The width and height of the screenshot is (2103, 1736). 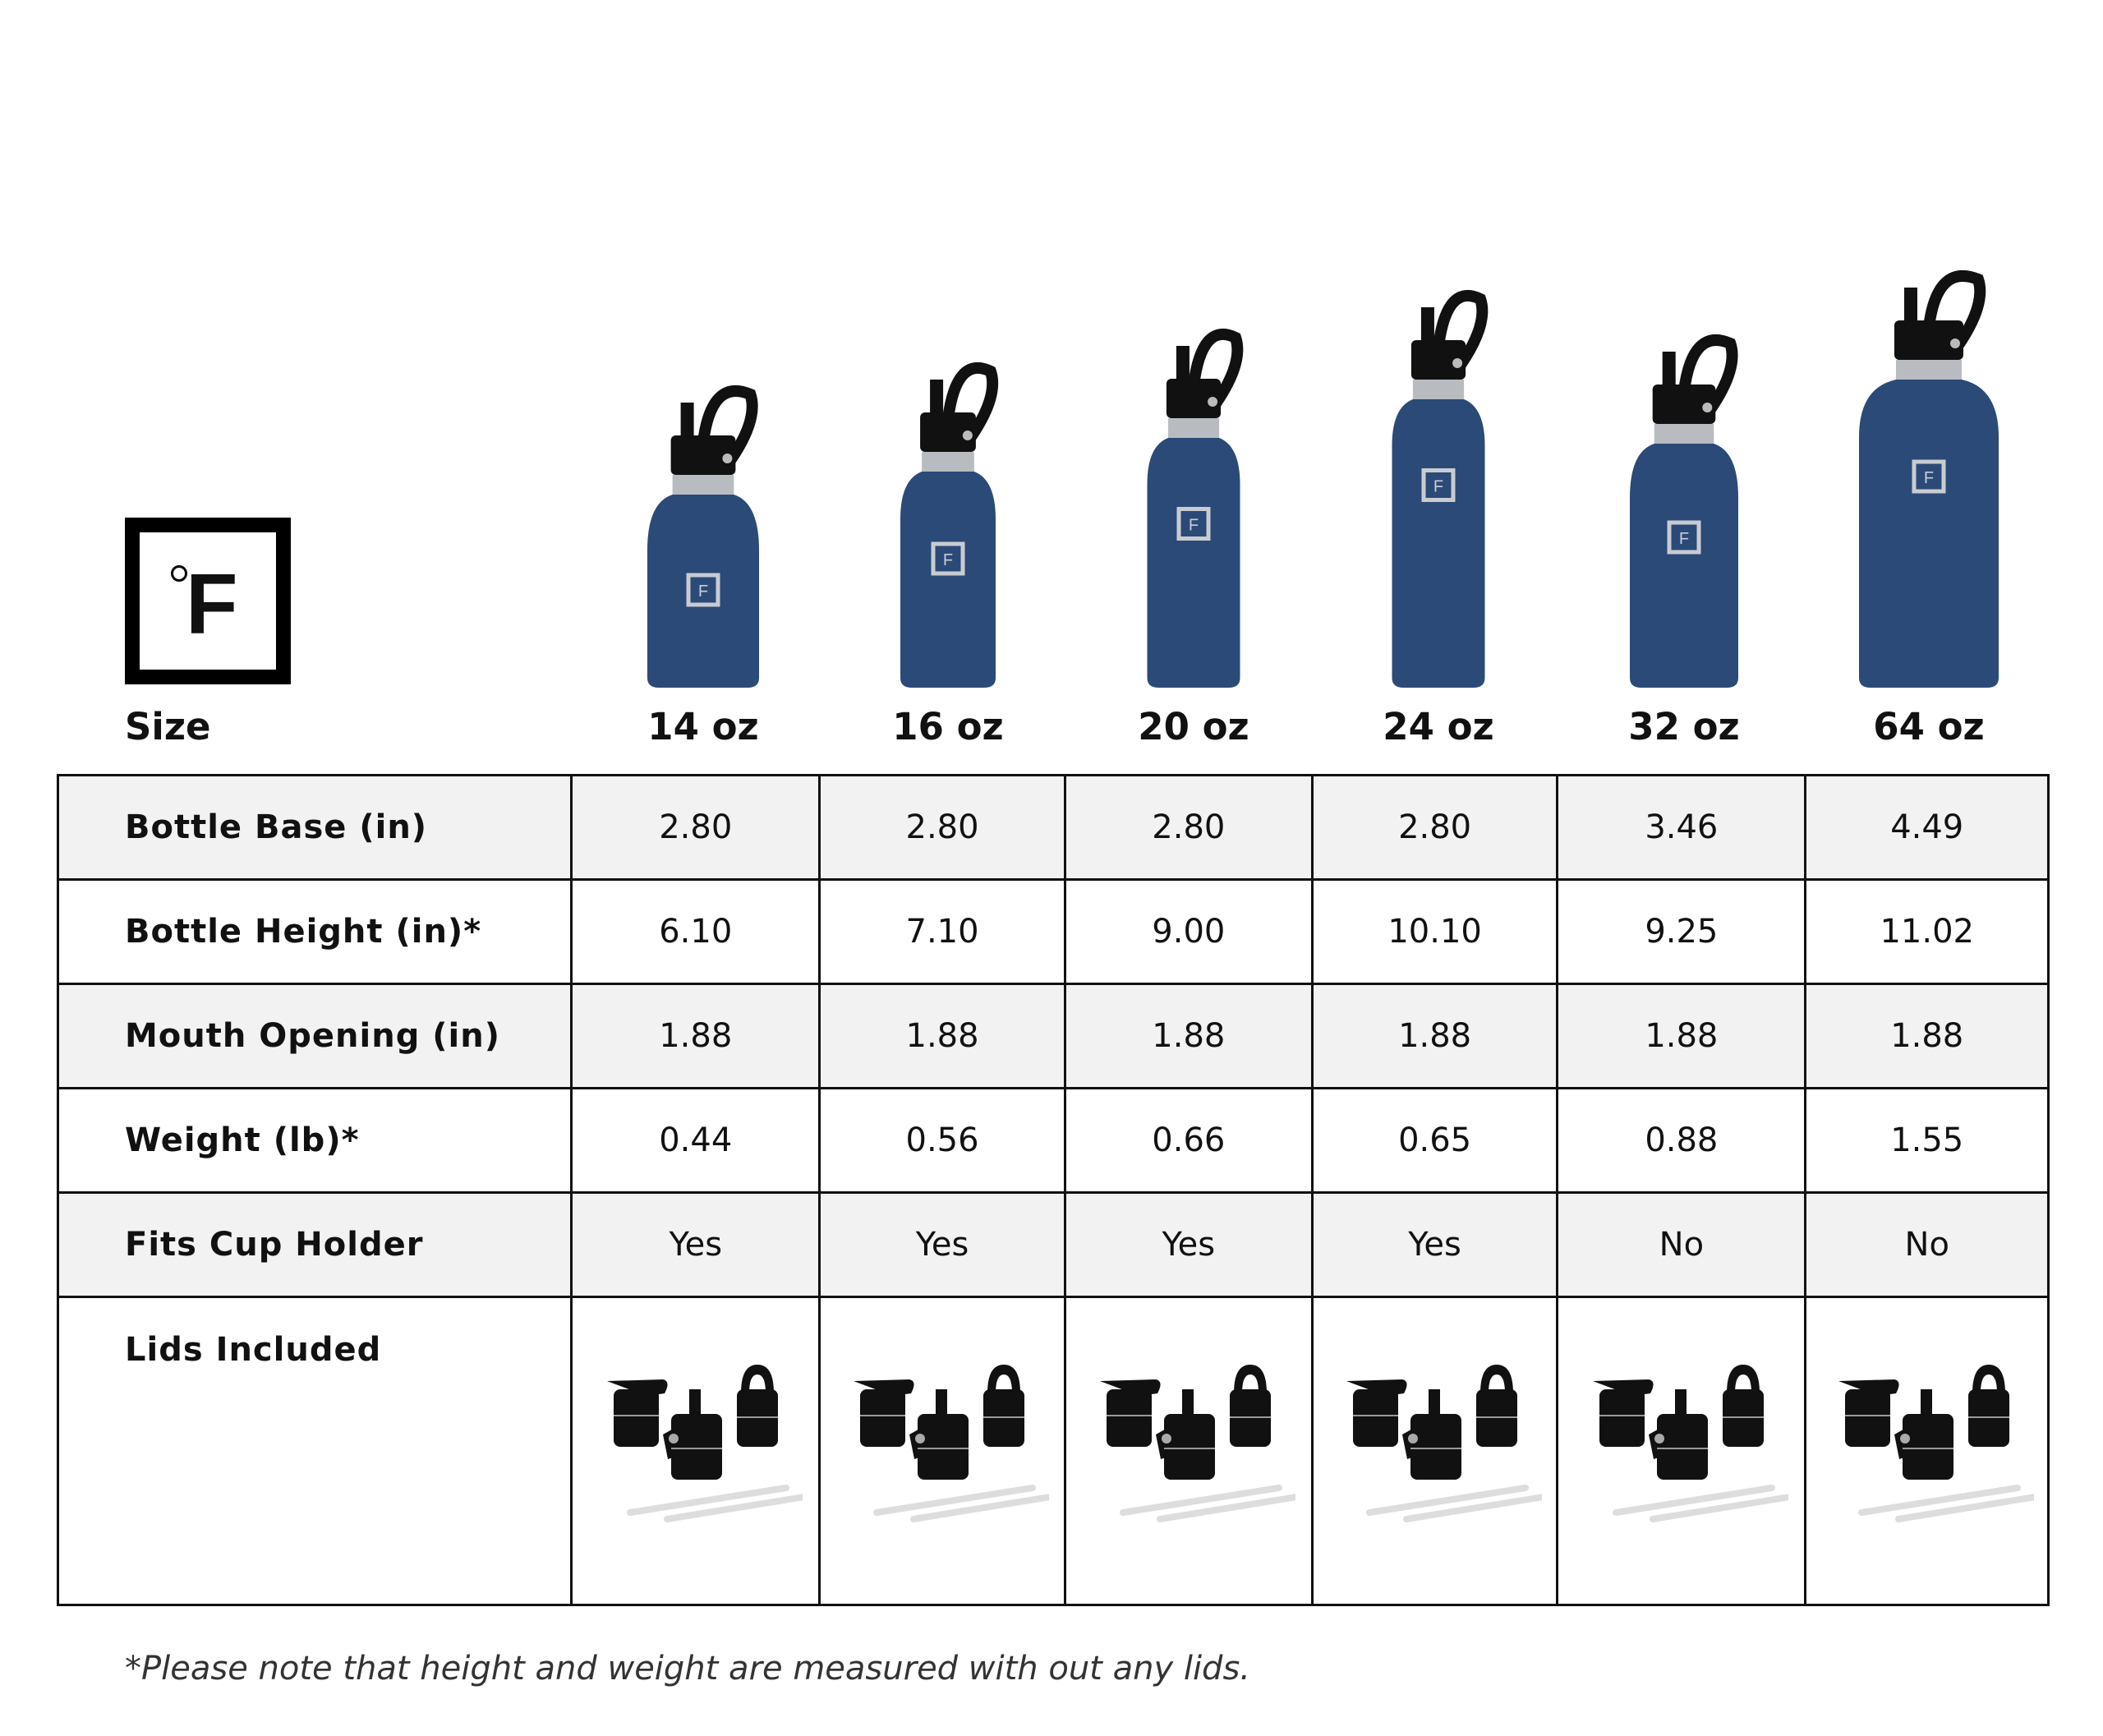 What do you see at coordinates (314, 1451) in the screenshot?
I see `row-label: Lids Included` at bounding box center [314, 1451].